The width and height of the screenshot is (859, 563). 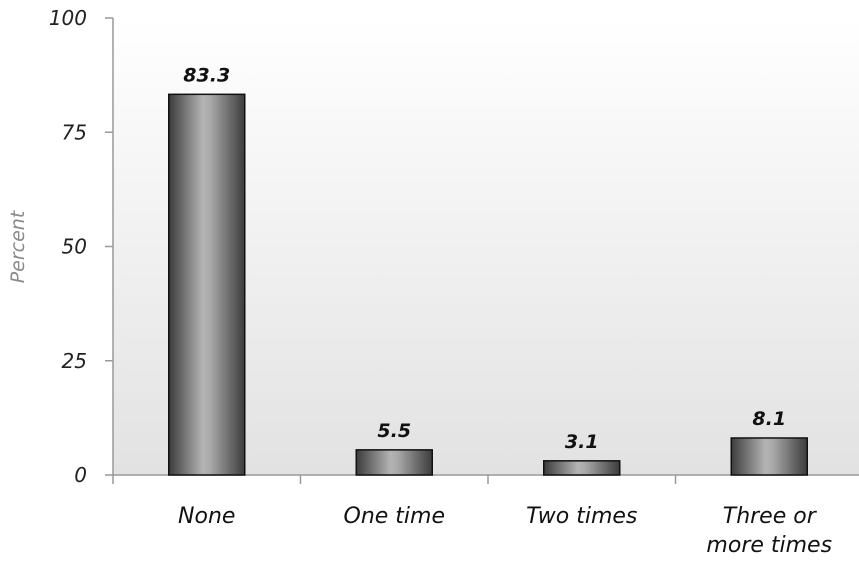 What do you see at coordinates (18, 246) in the screenshot?
I see `y-axis-title: Percent` at bounding box center [18, 246].